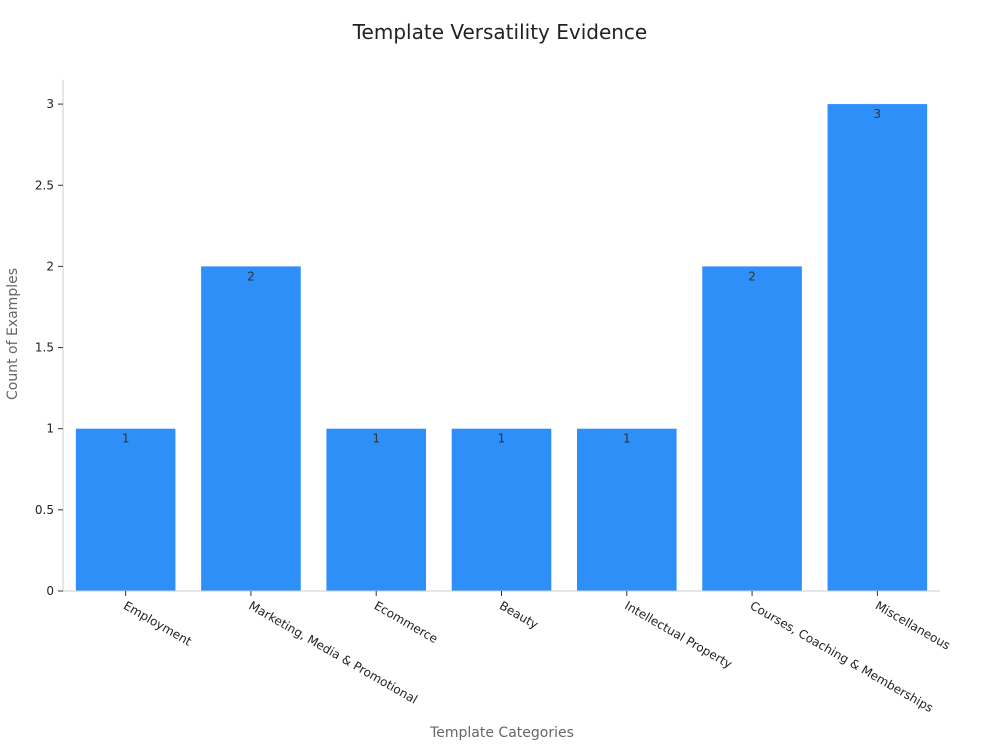 This screenshot has width=1000, height=750. What do you see at coordinates (501, 733) in the screenshot?
I see `x-axis-label: Template Categories` at bounding box center [501, 733].